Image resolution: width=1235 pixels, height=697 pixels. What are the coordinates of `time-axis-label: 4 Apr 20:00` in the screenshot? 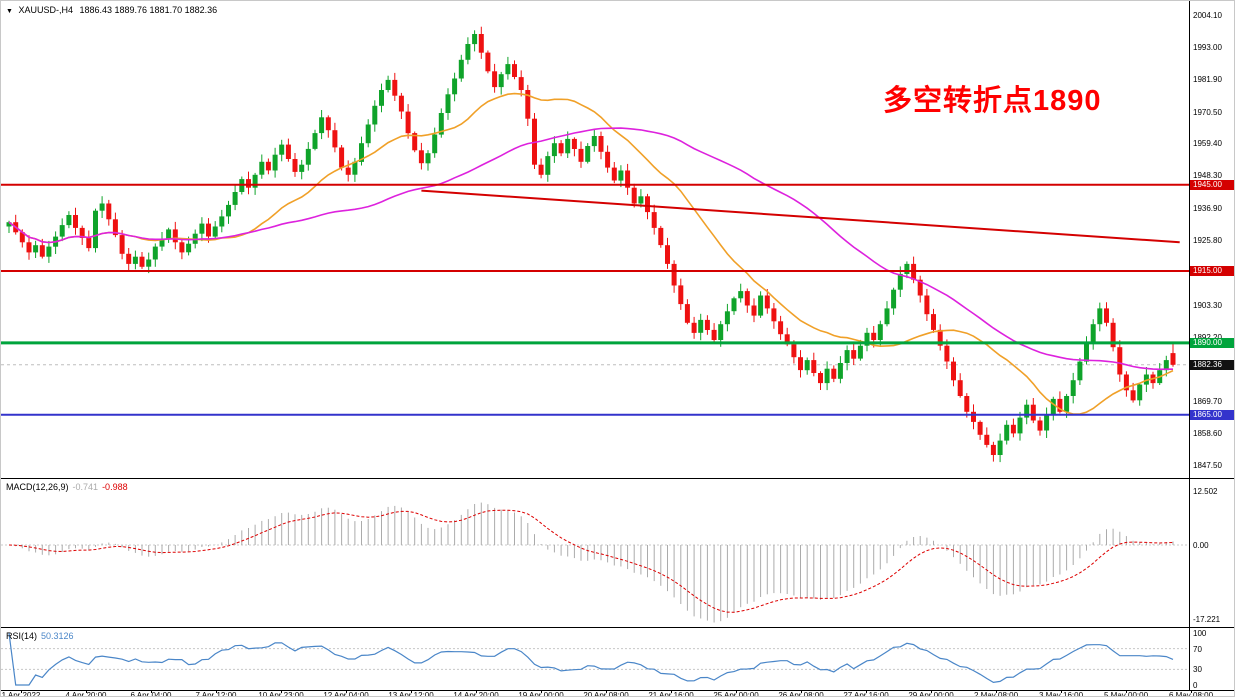 It's located at (86, 694).